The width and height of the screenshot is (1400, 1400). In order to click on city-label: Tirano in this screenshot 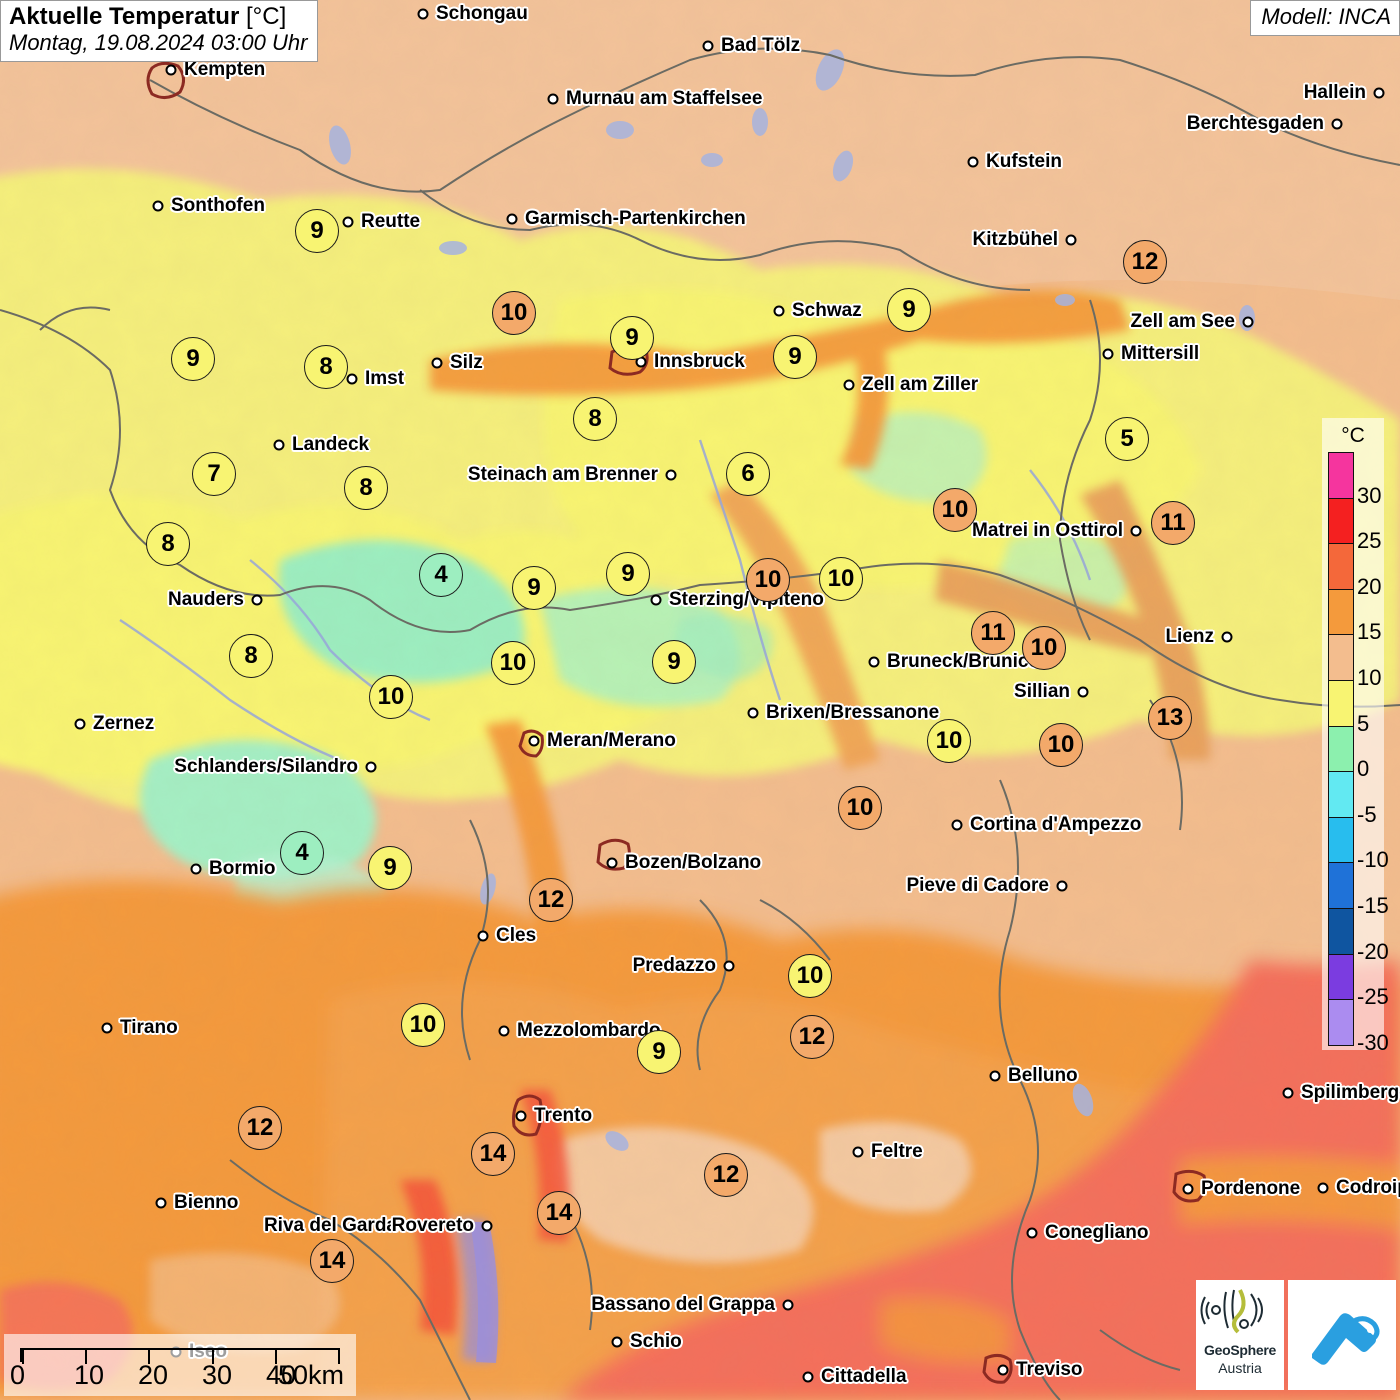, I will do `click(149, 1027)`.